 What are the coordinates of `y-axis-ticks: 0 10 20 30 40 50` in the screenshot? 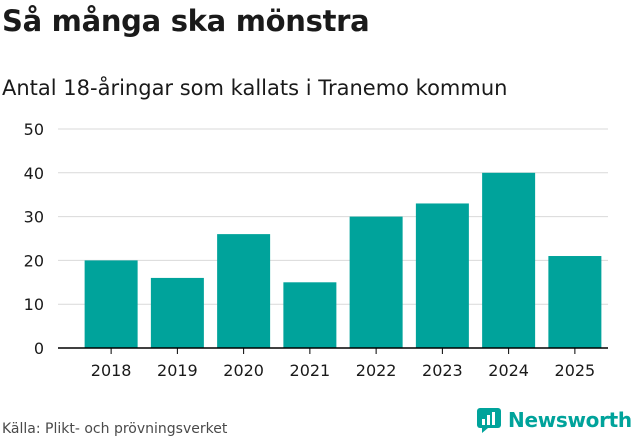 It's located at (34, 239).